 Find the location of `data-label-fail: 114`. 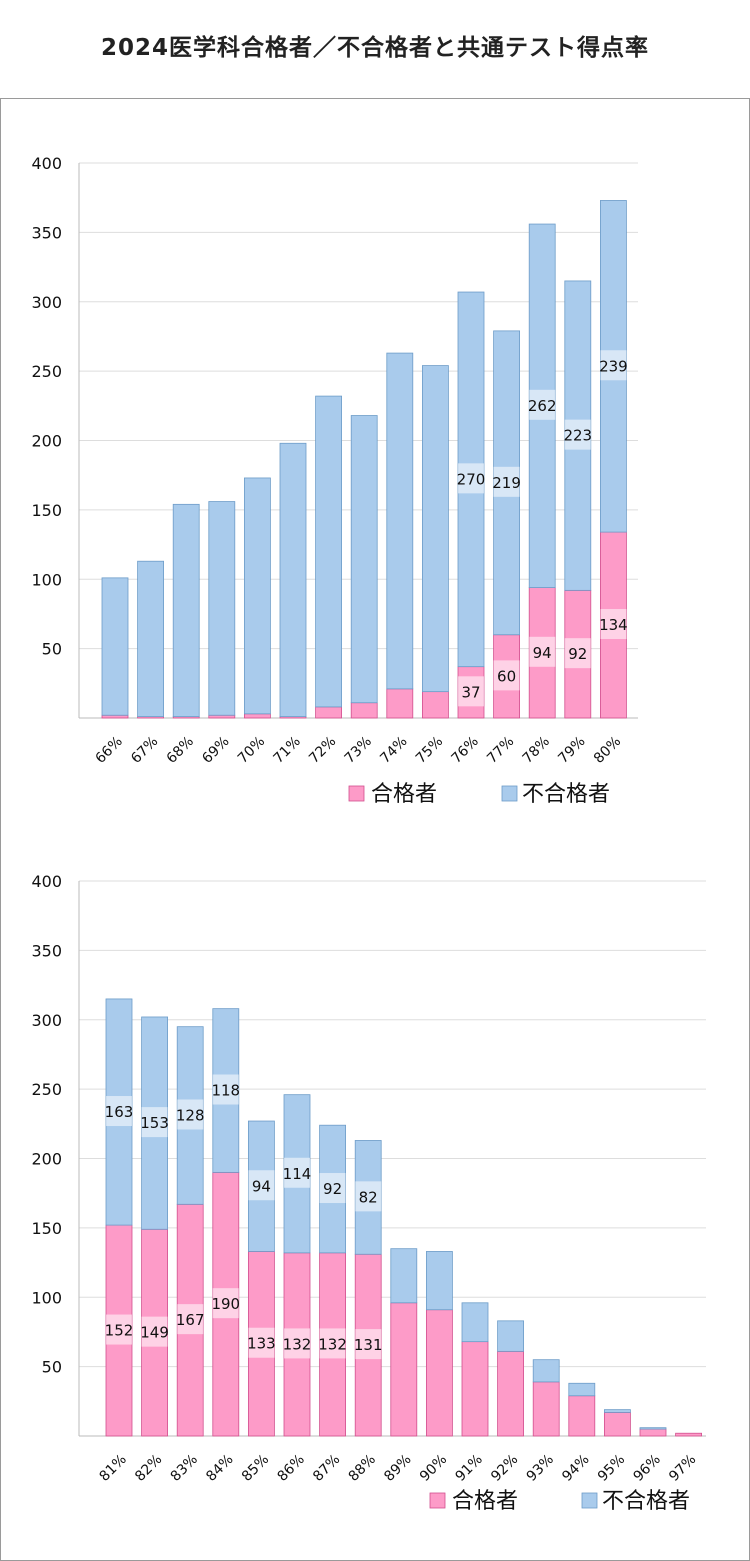

data-label-fail: 114 is located at coordinates (297, 1174).